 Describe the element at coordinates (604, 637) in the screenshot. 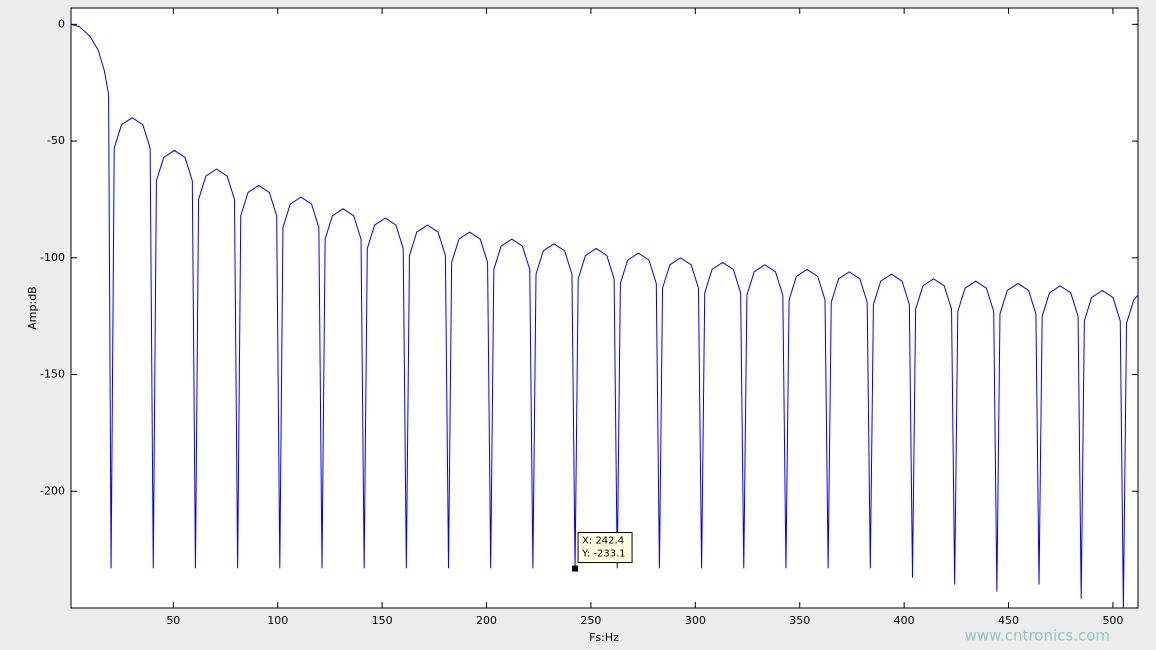

I see `x-axis-label: Fs:Hz` at that location.